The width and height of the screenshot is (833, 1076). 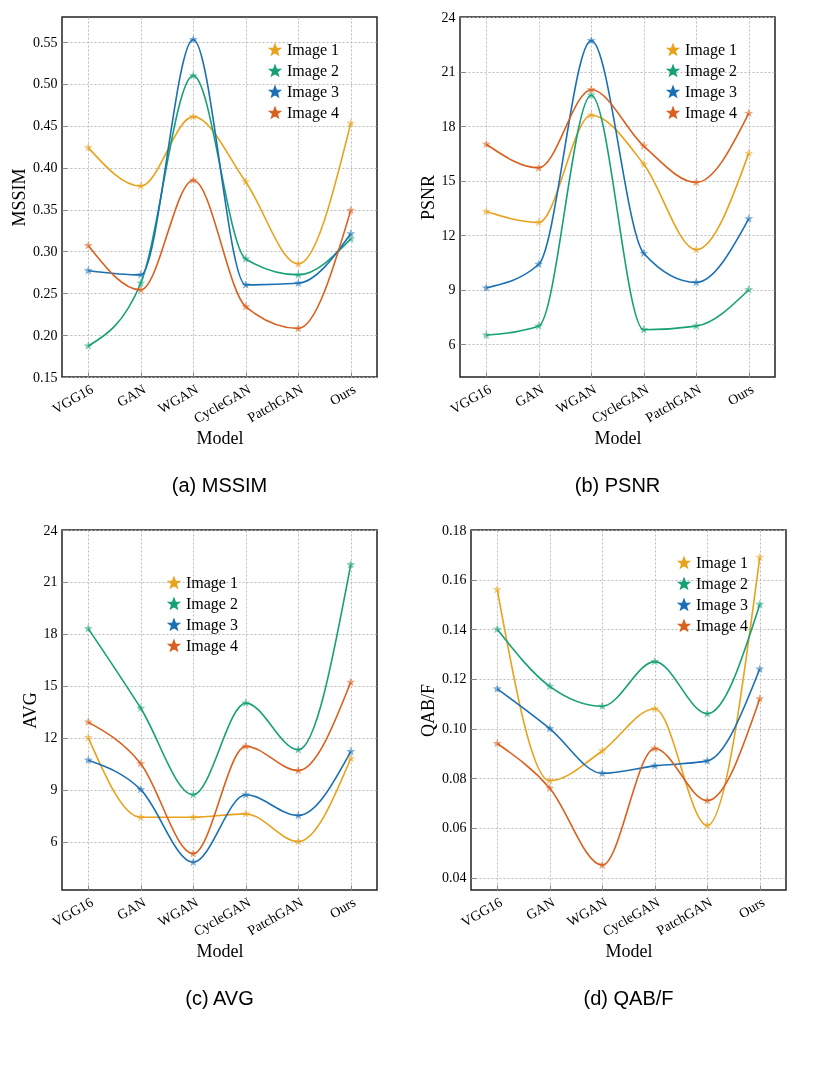 I want to click on y-tick-label: 0.18, so click(x=454, y=530).